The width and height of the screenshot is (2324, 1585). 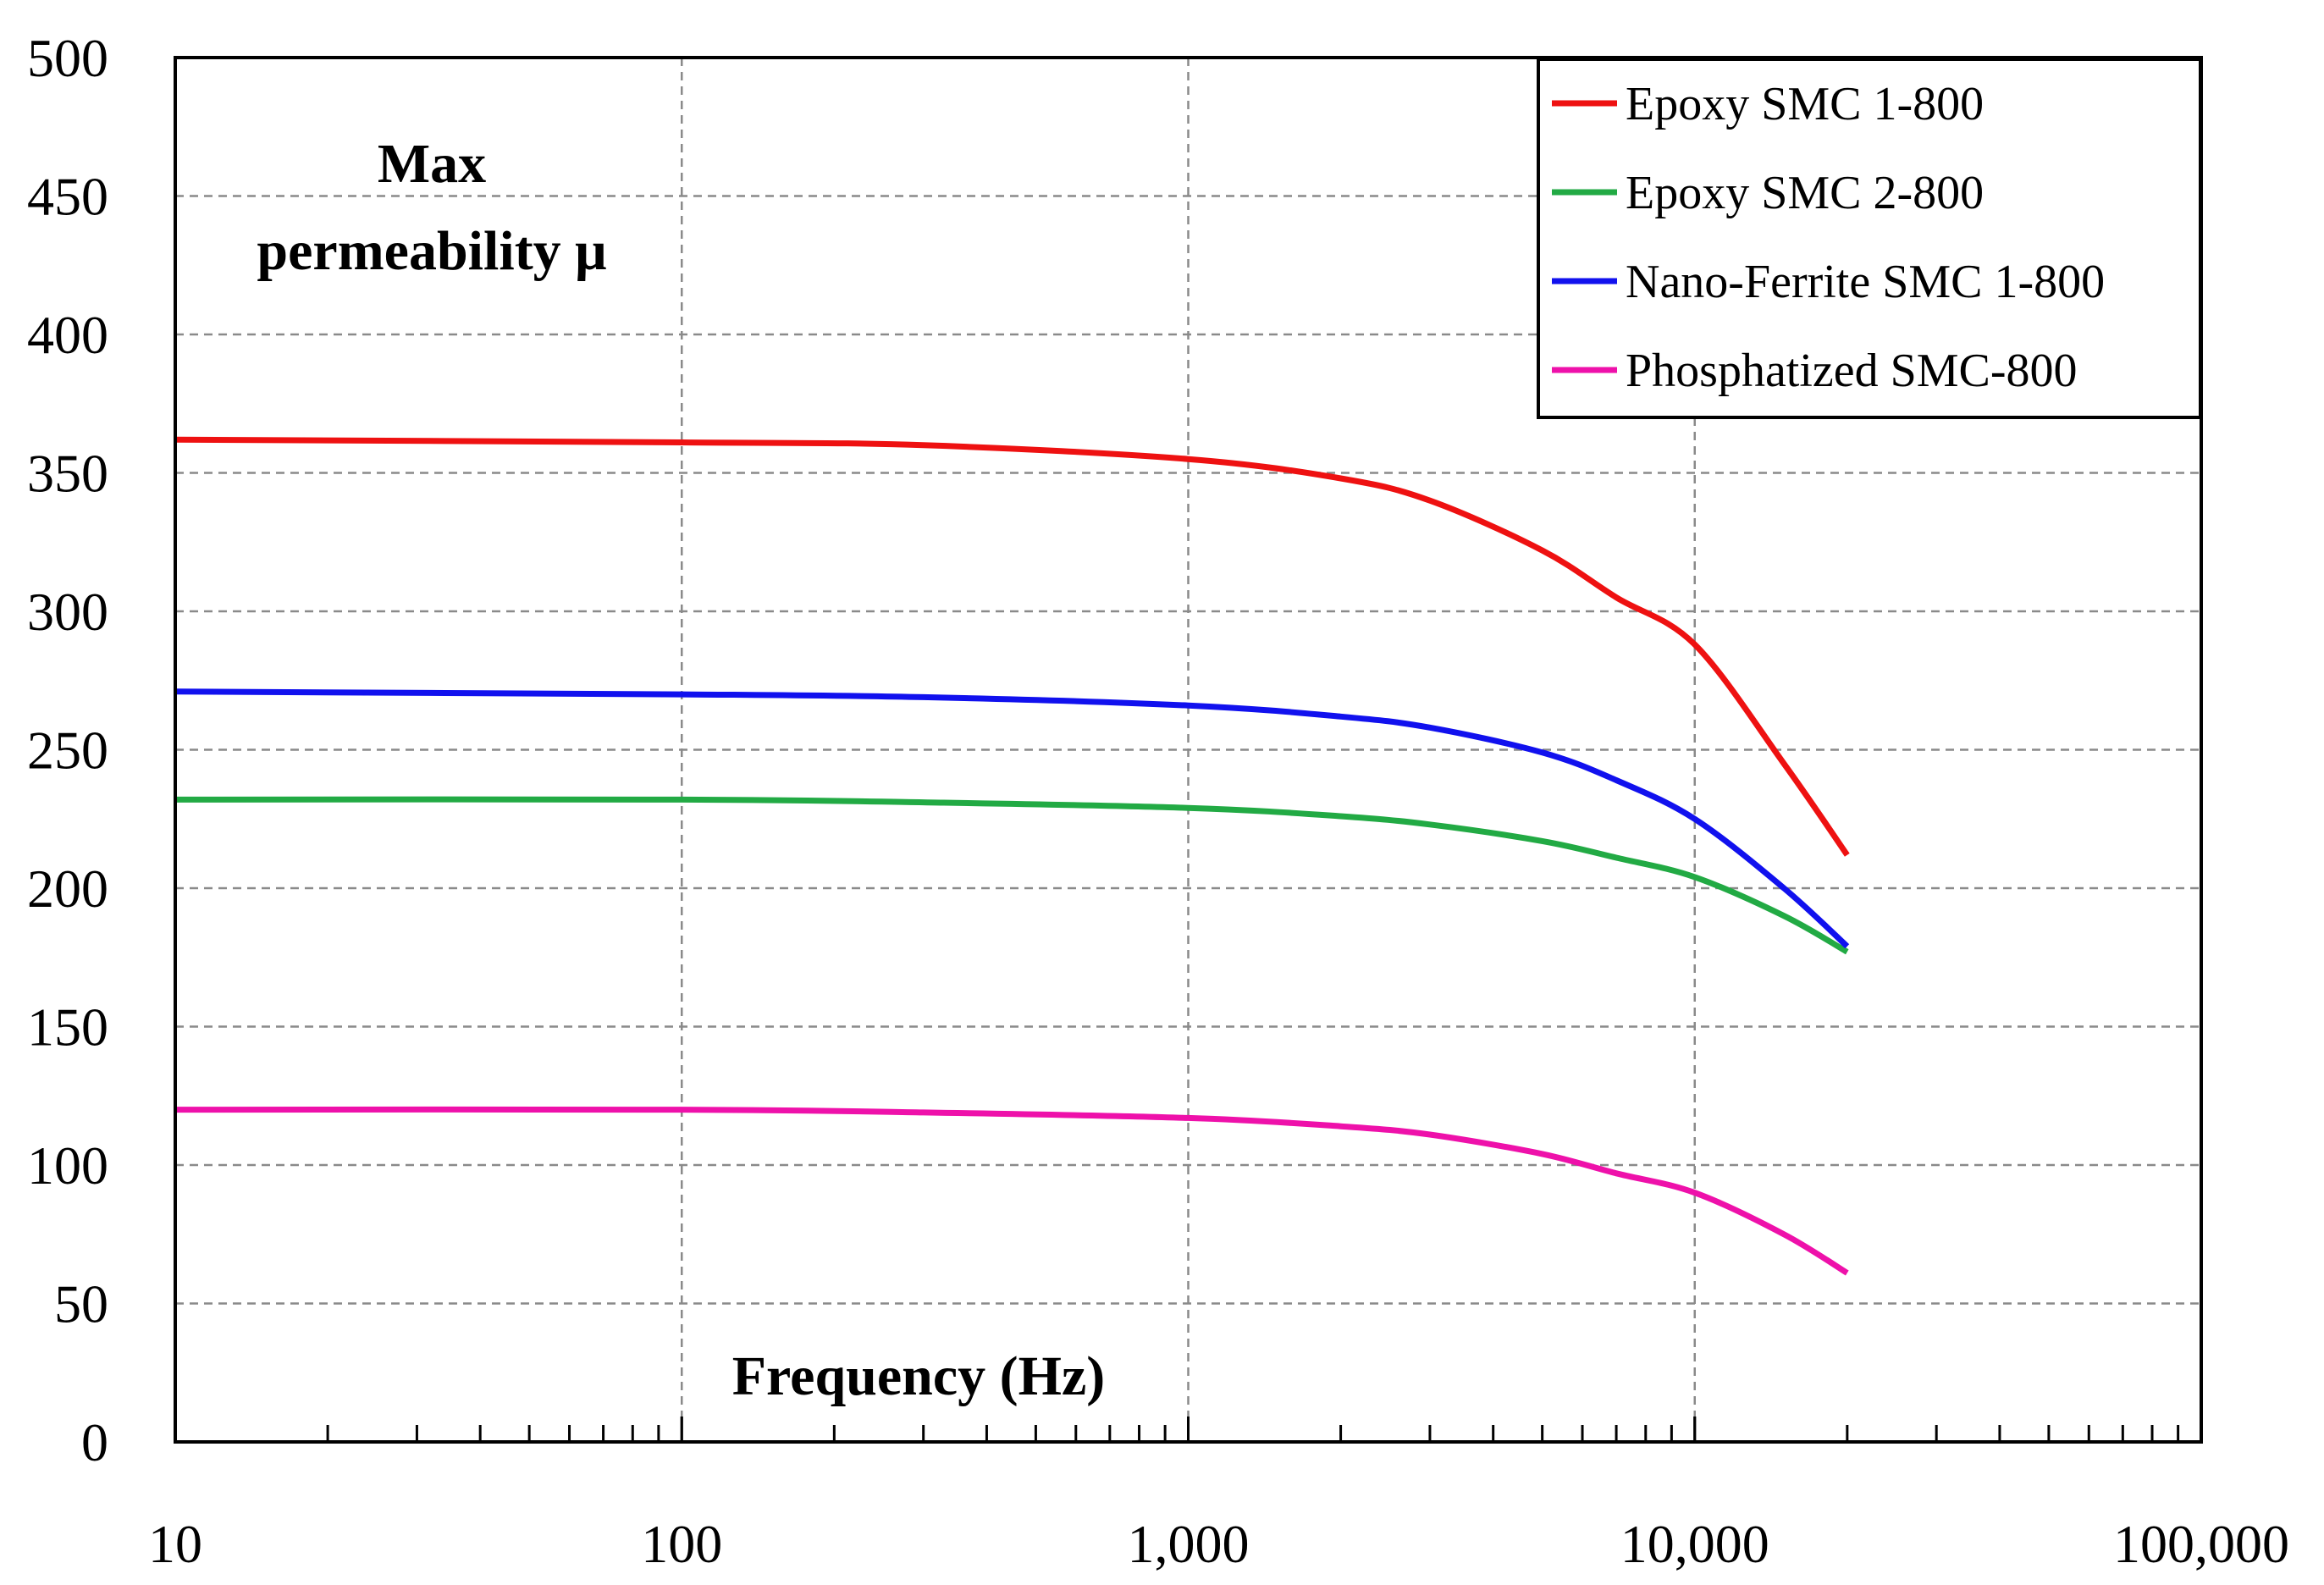 I want to click on y-tick-label-0: 0, so click(x=94, y=1442).